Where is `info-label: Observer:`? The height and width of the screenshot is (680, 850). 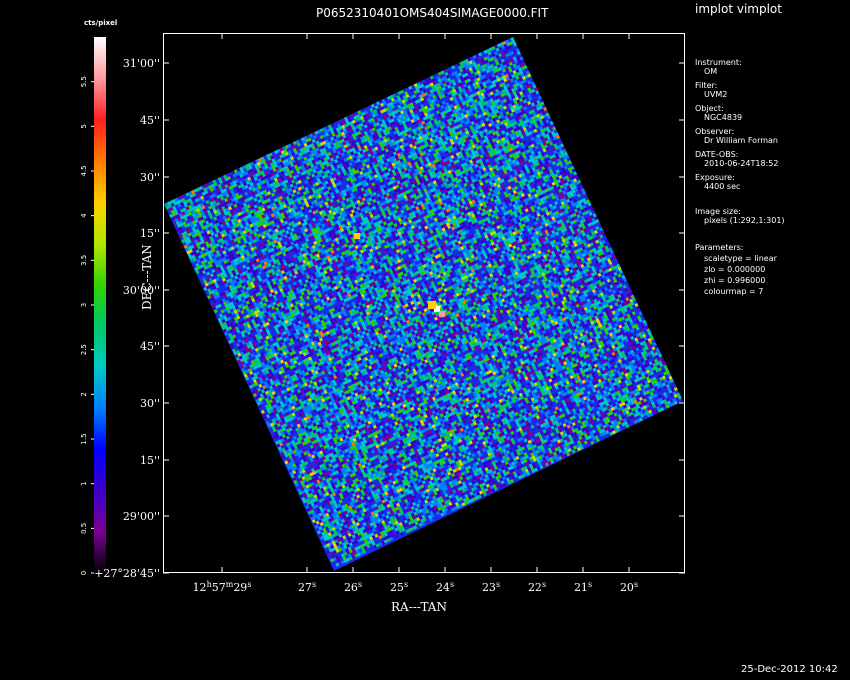 info-label: Observer: is located at coordinates (715, 131).